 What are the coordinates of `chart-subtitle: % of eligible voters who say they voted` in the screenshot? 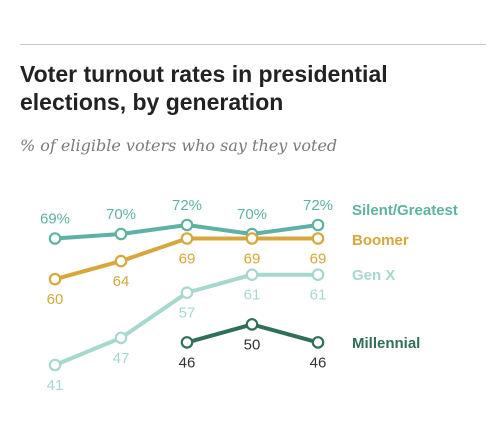 It's located at (179, 145).